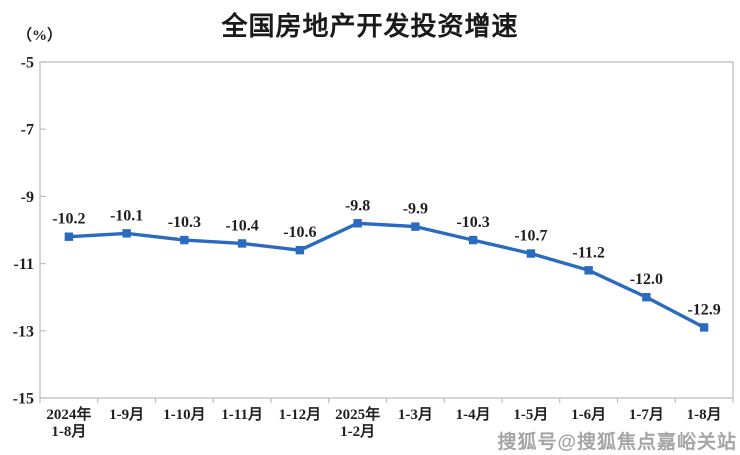  Describe the element at coordinates (415, 209) in the screenshot. I see `data-point-label: -9.9` at that location.